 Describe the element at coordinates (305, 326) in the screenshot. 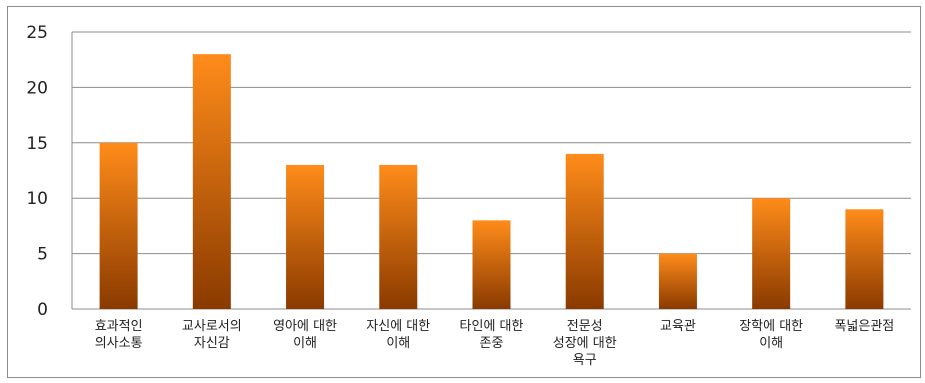

I see `x-tick-label-line: 영아에 대한` at that location.